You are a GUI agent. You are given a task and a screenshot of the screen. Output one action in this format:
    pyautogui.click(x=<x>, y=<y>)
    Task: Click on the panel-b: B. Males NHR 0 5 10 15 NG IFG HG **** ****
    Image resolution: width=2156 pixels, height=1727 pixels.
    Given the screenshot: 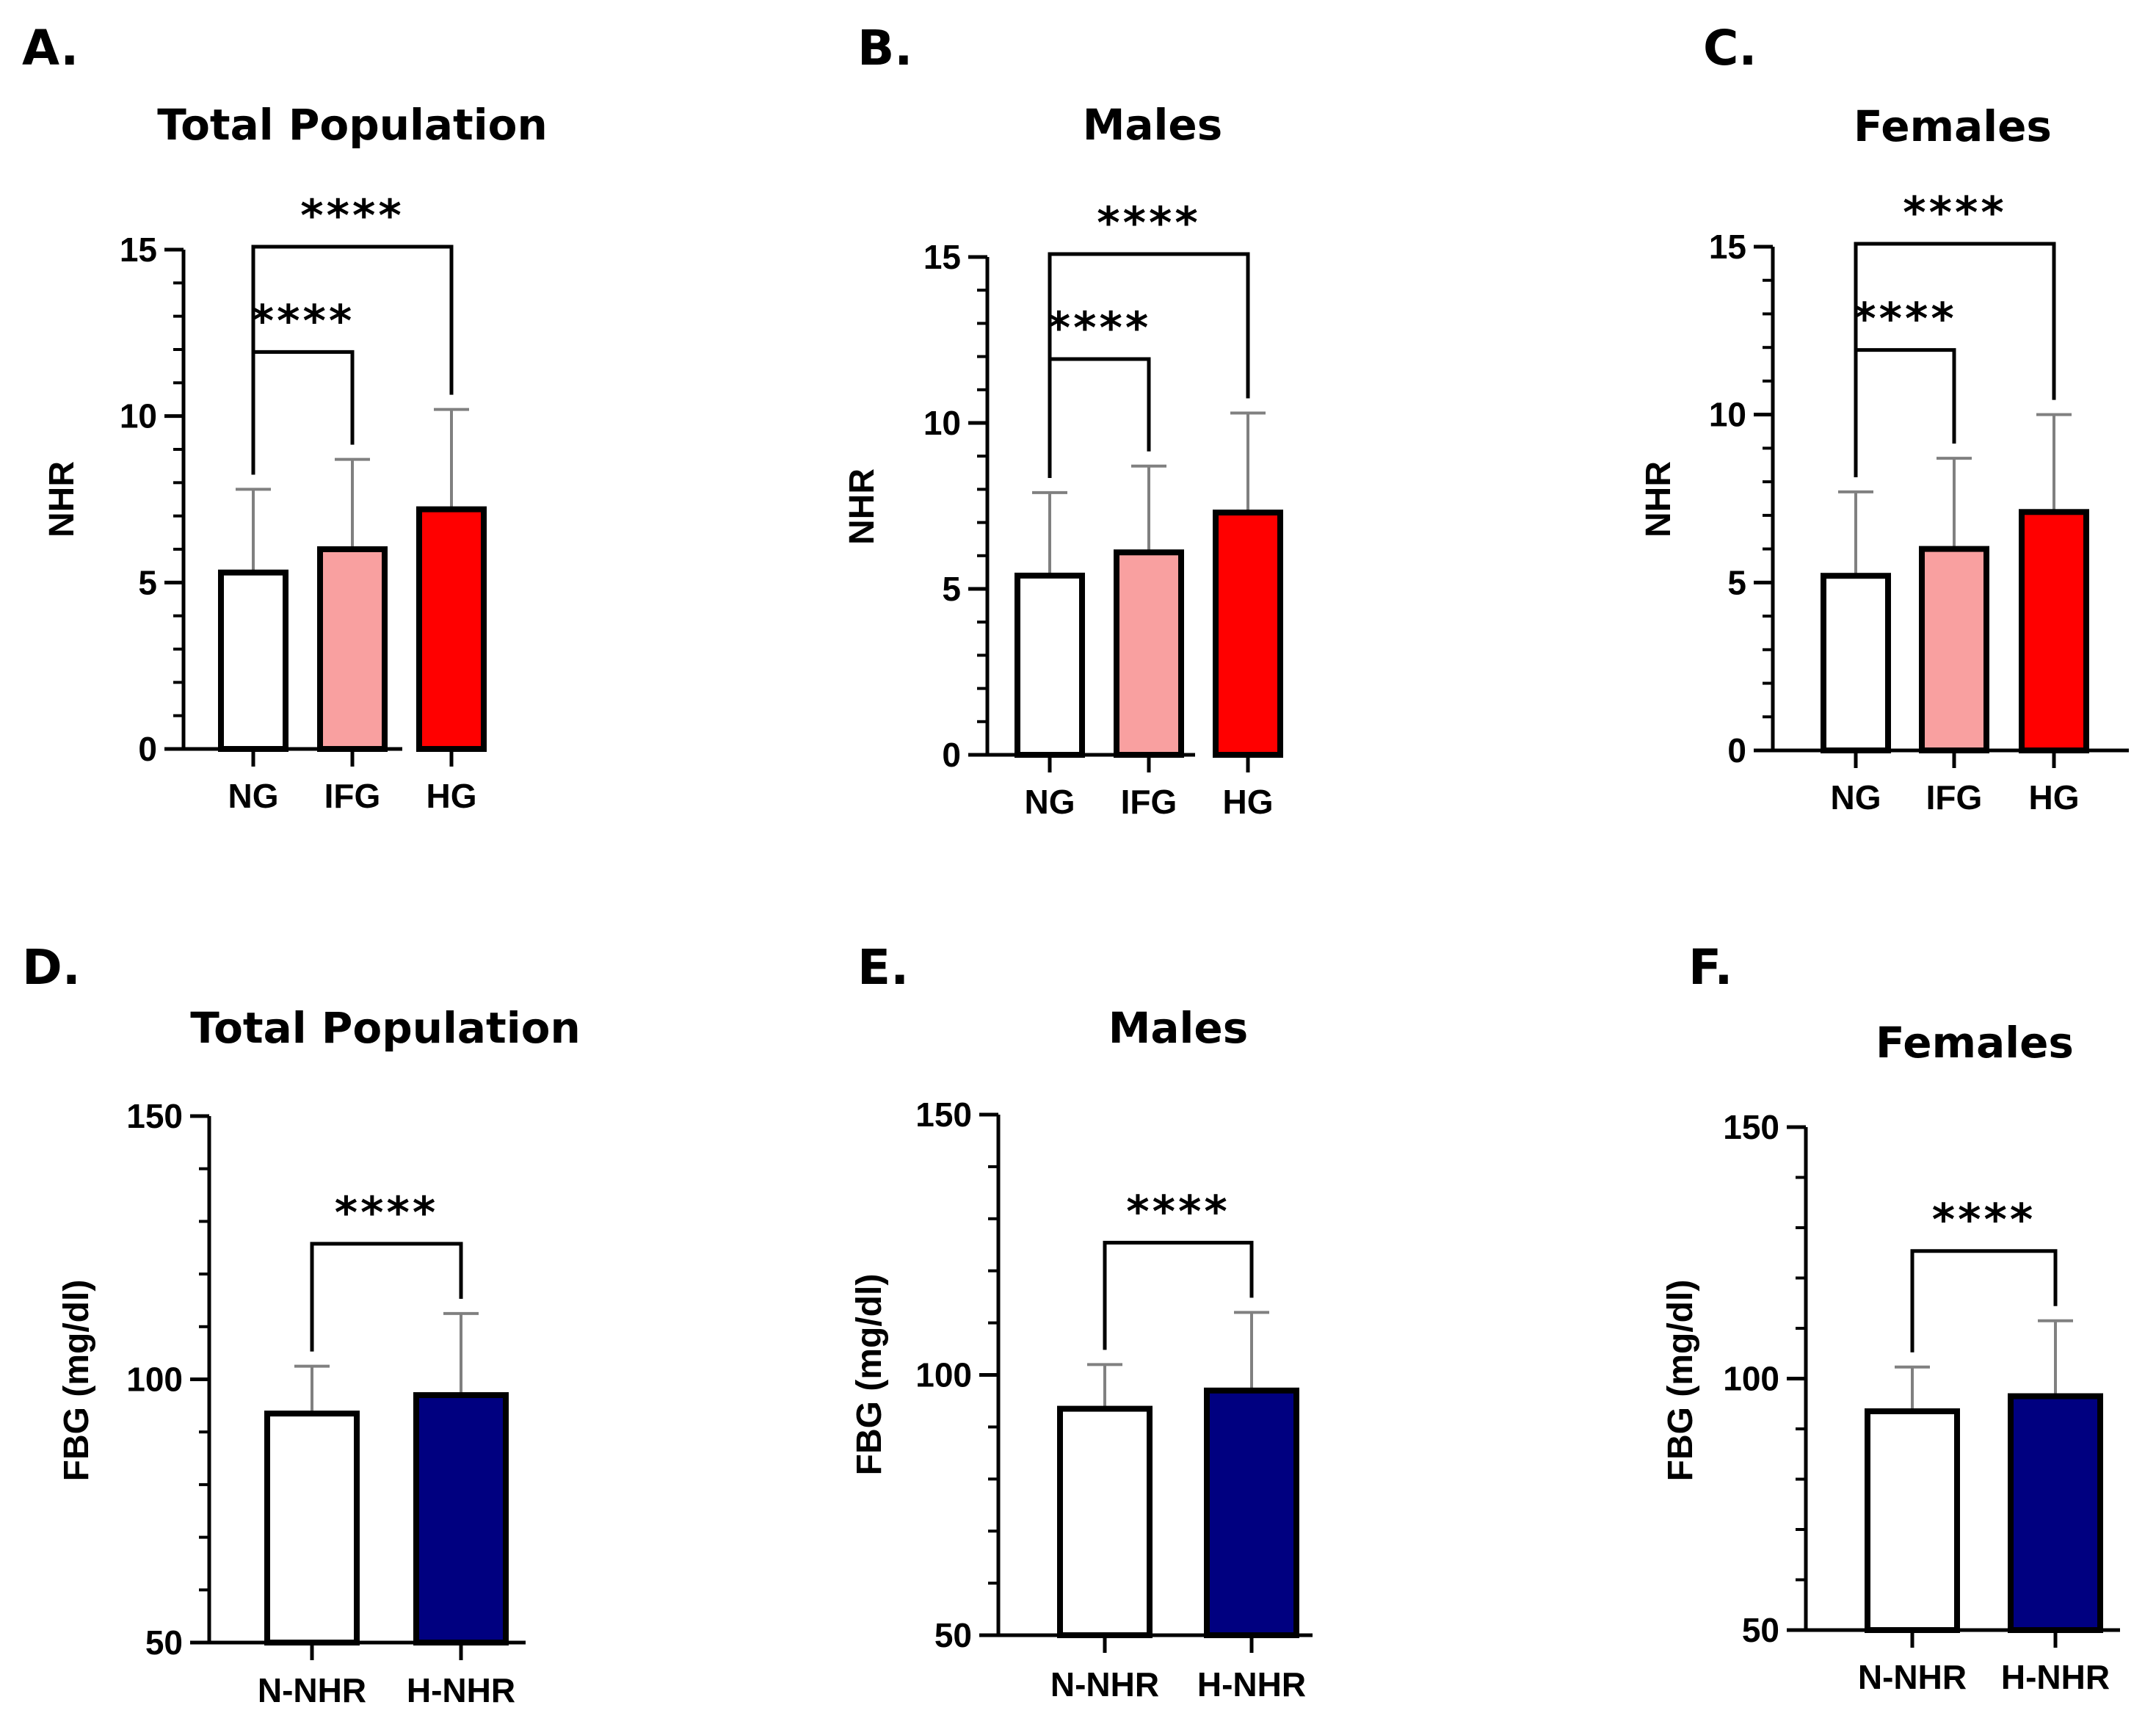 What is the action you would take?
    pyautogui.click(x=1063, y=420)
    